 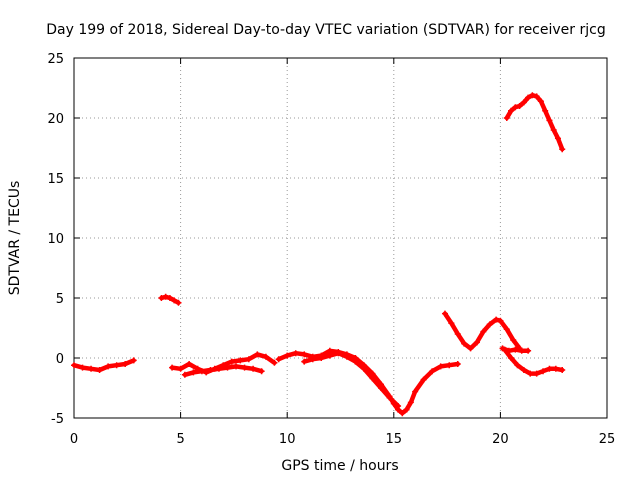 What do you see at coordinates (482, 331) in the screenshot?
I see `series-seg7` at bounding box center [482, 331].